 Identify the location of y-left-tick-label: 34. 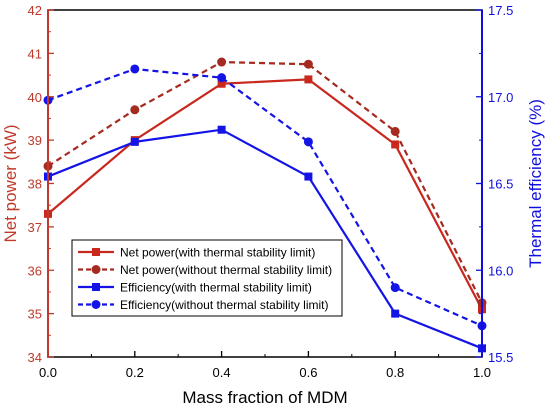
(35, 357).